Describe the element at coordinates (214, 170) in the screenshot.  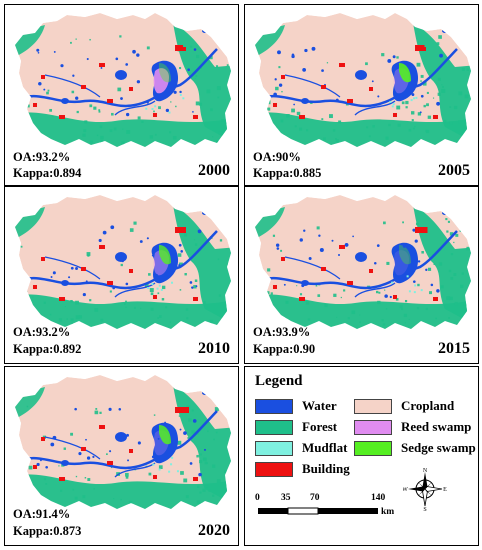
I see `panel-year: 2000` at that location.